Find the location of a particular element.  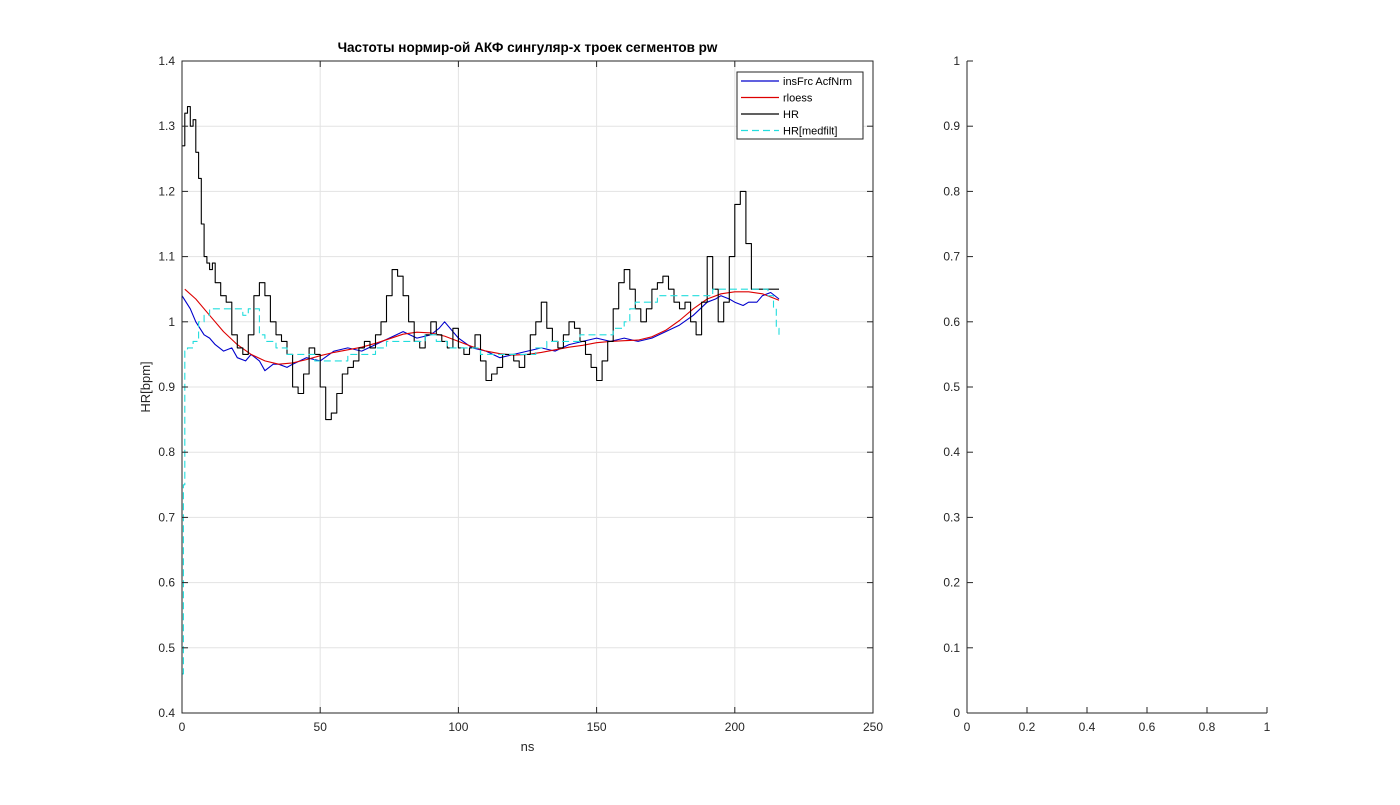

legend: insFrc AcfNrm rloess HR HR[medfilt] is located at coordinates (800, 105).